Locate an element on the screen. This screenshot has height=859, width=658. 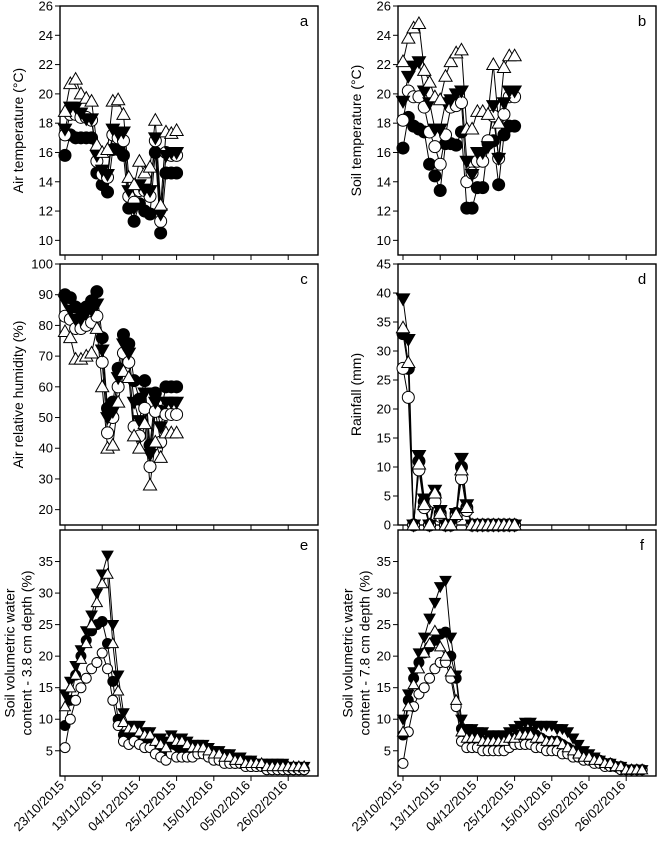
y-tick-label: 14 is located at coordinates (46, 181).